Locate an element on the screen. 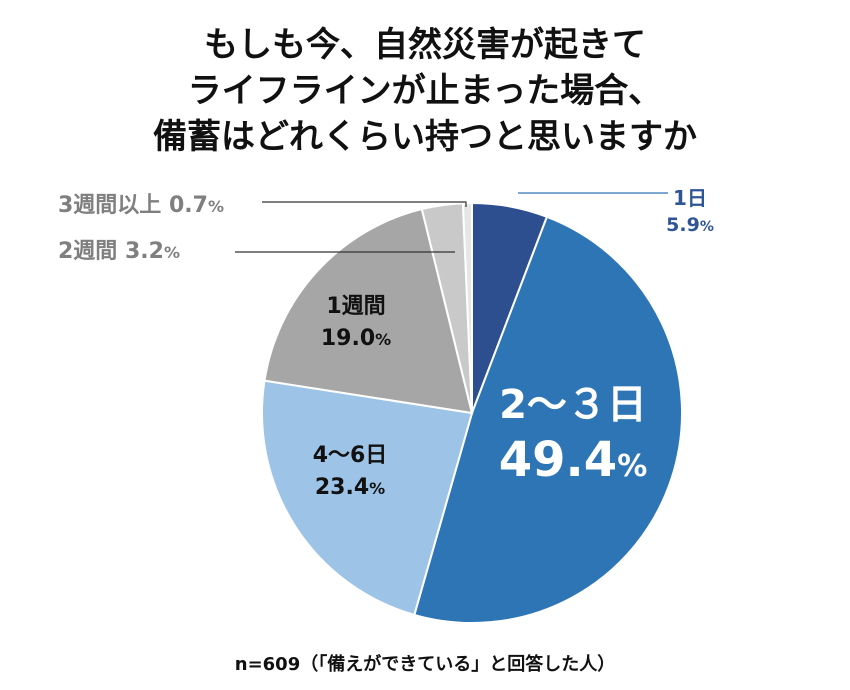  sample-size-note: n=609（「備えができている」と回答した人） is located at coordinates (425, 664).